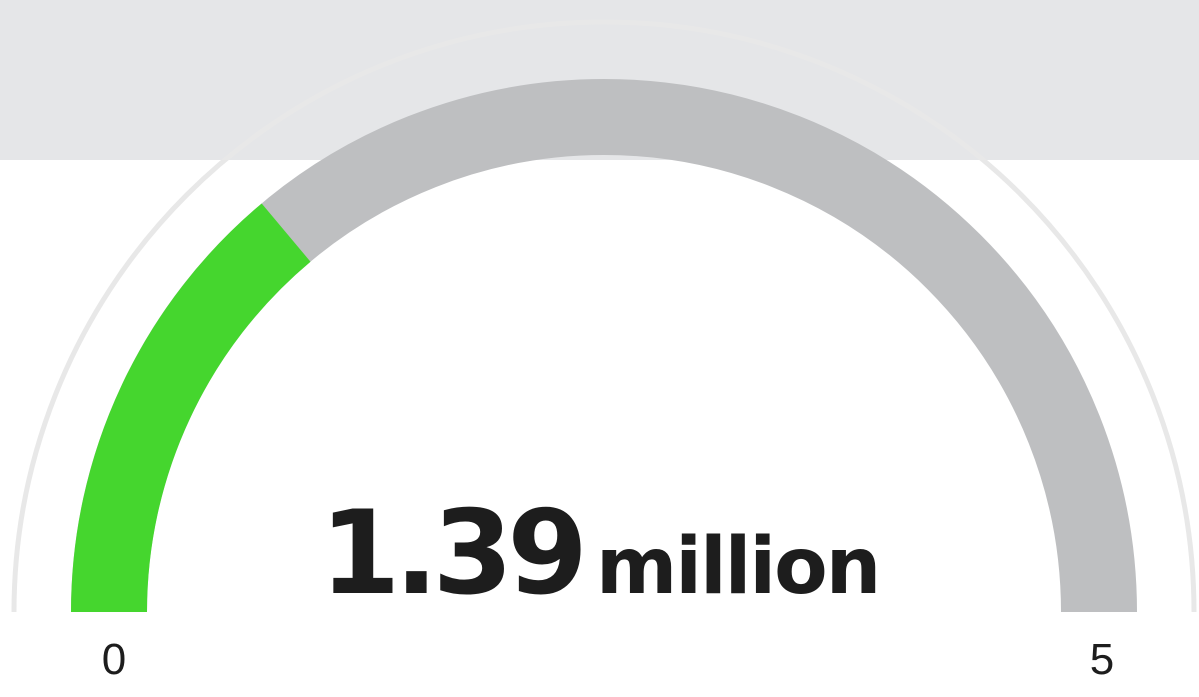 The height and width of the screenshot is (697, 1199). I want to click on gauge-value-unit: million, so click(738, 567).